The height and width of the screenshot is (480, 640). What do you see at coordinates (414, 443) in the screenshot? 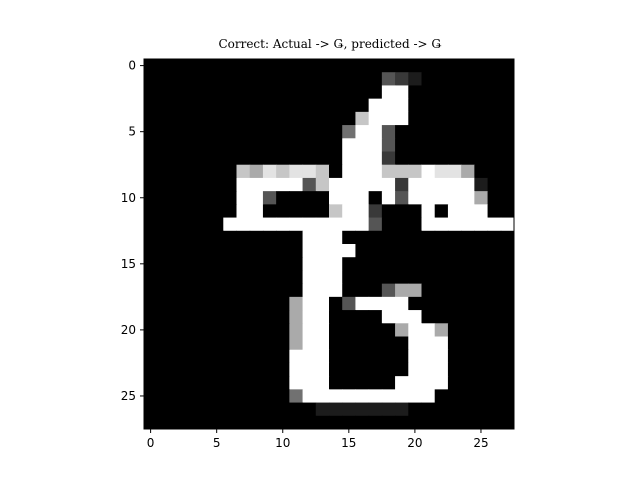
I see `x-tick-label: 20` at bounding box center [414, 443].